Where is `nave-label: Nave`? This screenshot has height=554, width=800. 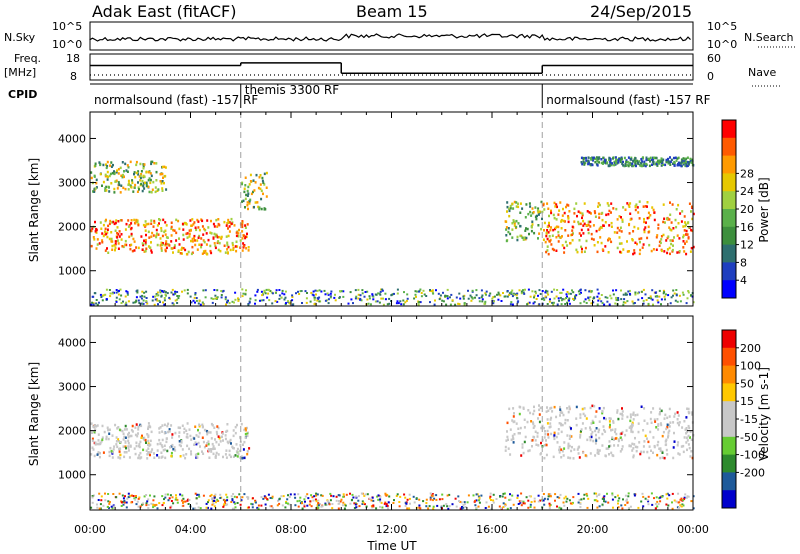 nave-label: Nave is located at coordinates (762, 72).